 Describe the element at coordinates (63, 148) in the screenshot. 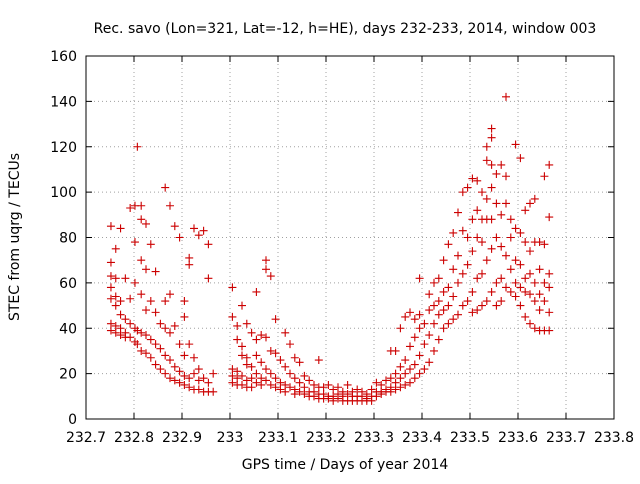

I see `y-tick-label: 120` at that location.